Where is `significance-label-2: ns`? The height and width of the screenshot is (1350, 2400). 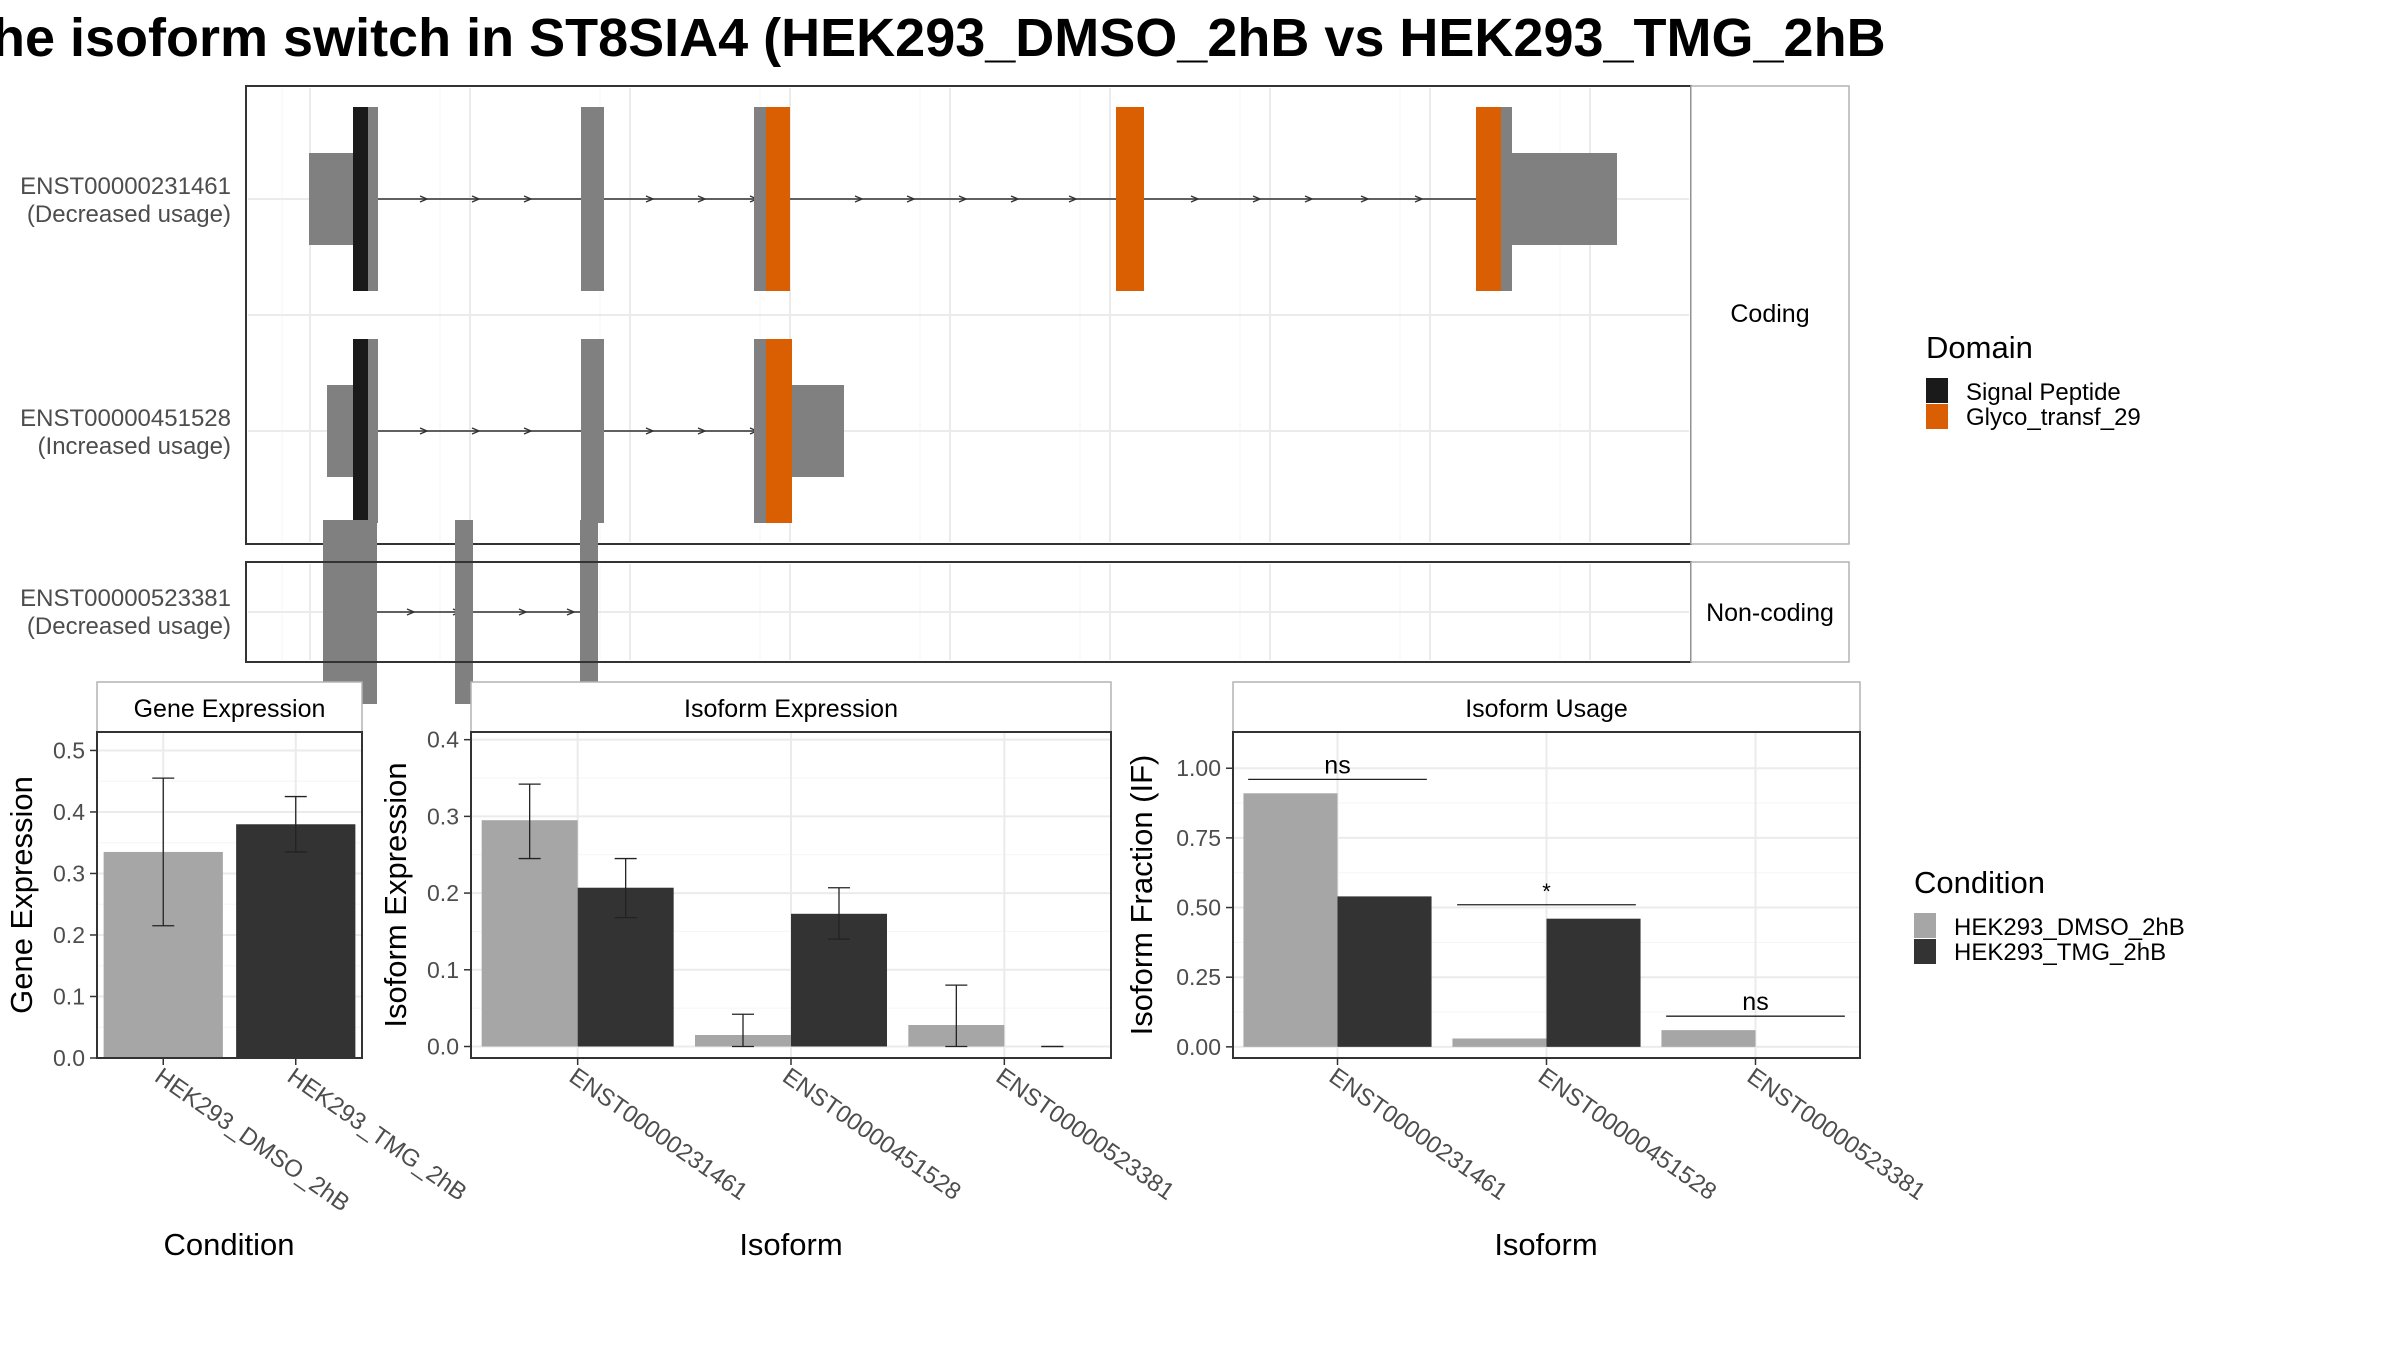
significance-label-2: ns is located at coordinates (1755, 1002).